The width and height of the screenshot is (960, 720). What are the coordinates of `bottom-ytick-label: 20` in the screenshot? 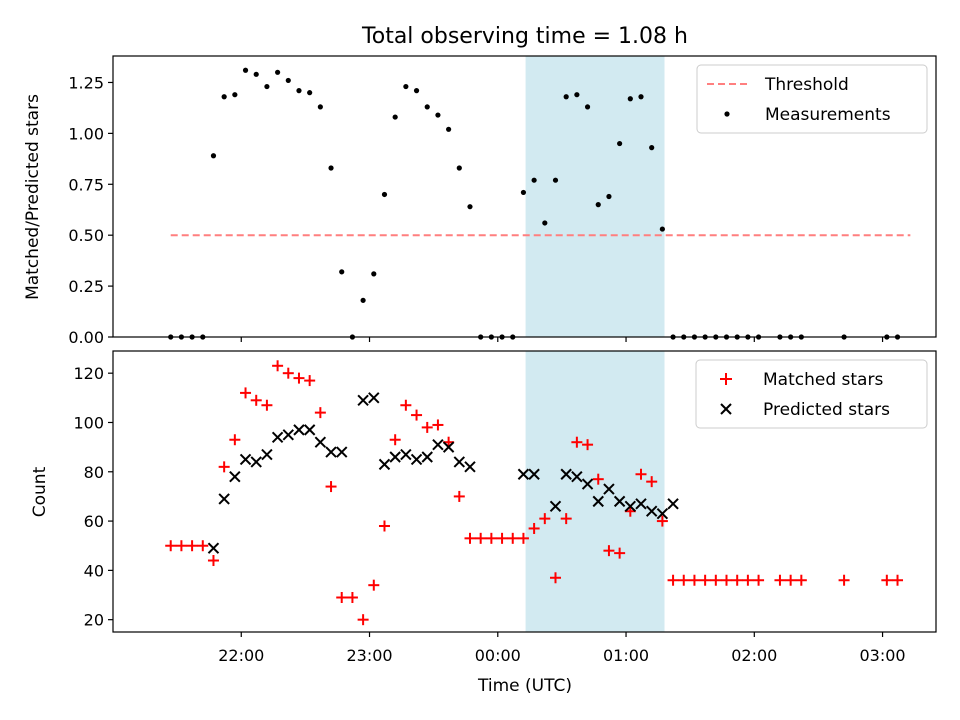 It's located at (94, 620).